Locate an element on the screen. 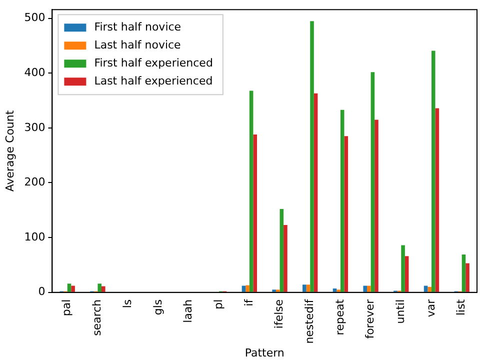 Image resolution: width=480 pixels, height=360 pixels. x-tick-label: pl is located at coordinates (218, 304).